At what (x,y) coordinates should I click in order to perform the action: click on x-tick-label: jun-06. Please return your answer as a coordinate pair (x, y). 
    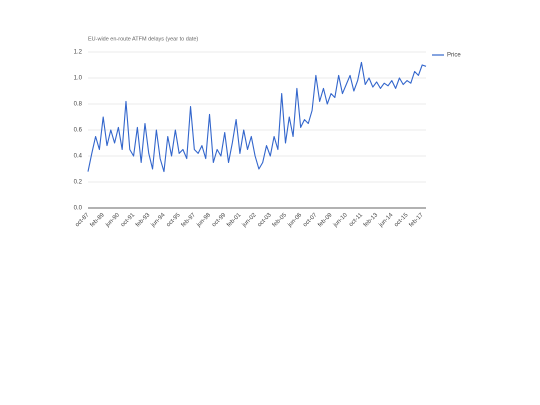
    Looking at the image, I should click on (294, 220).